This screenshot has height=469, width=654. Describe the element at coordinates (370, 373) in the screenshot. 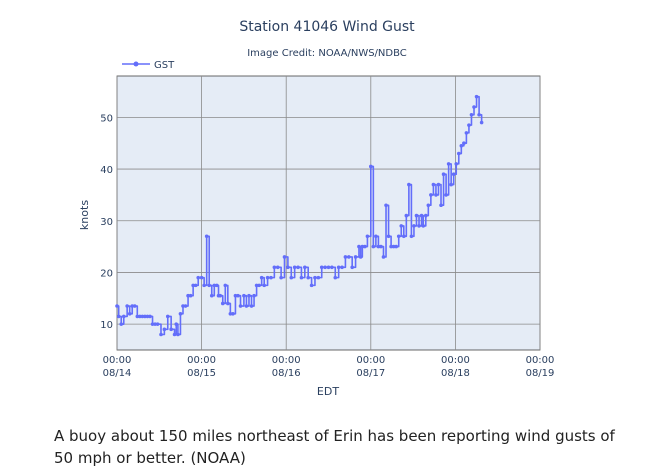

I see `x-tick-sublabel: 08/17` at that location.